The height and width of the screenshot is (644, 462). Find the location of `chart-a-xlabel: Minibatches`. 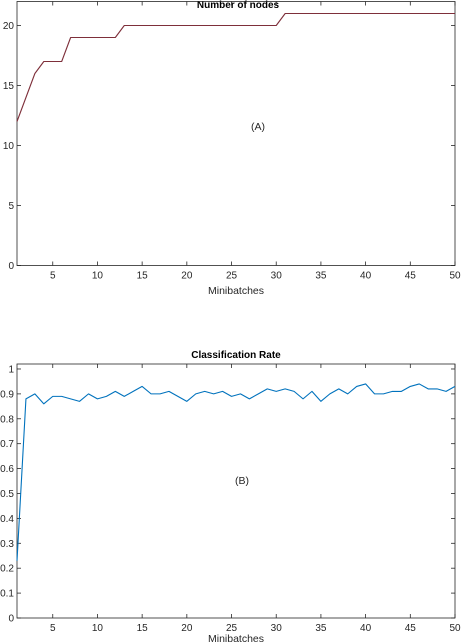

chart-a-xlabel: Minibatches is located at coordinates (236, 291).